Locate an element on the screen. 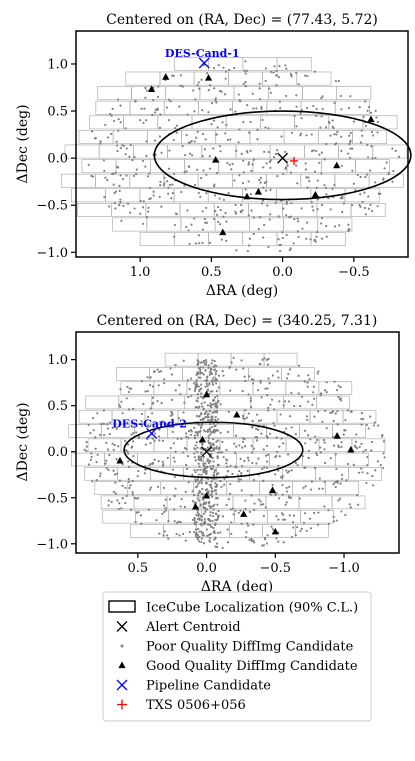  legend-swatch-ellipse is located at coordinates (122, 606).